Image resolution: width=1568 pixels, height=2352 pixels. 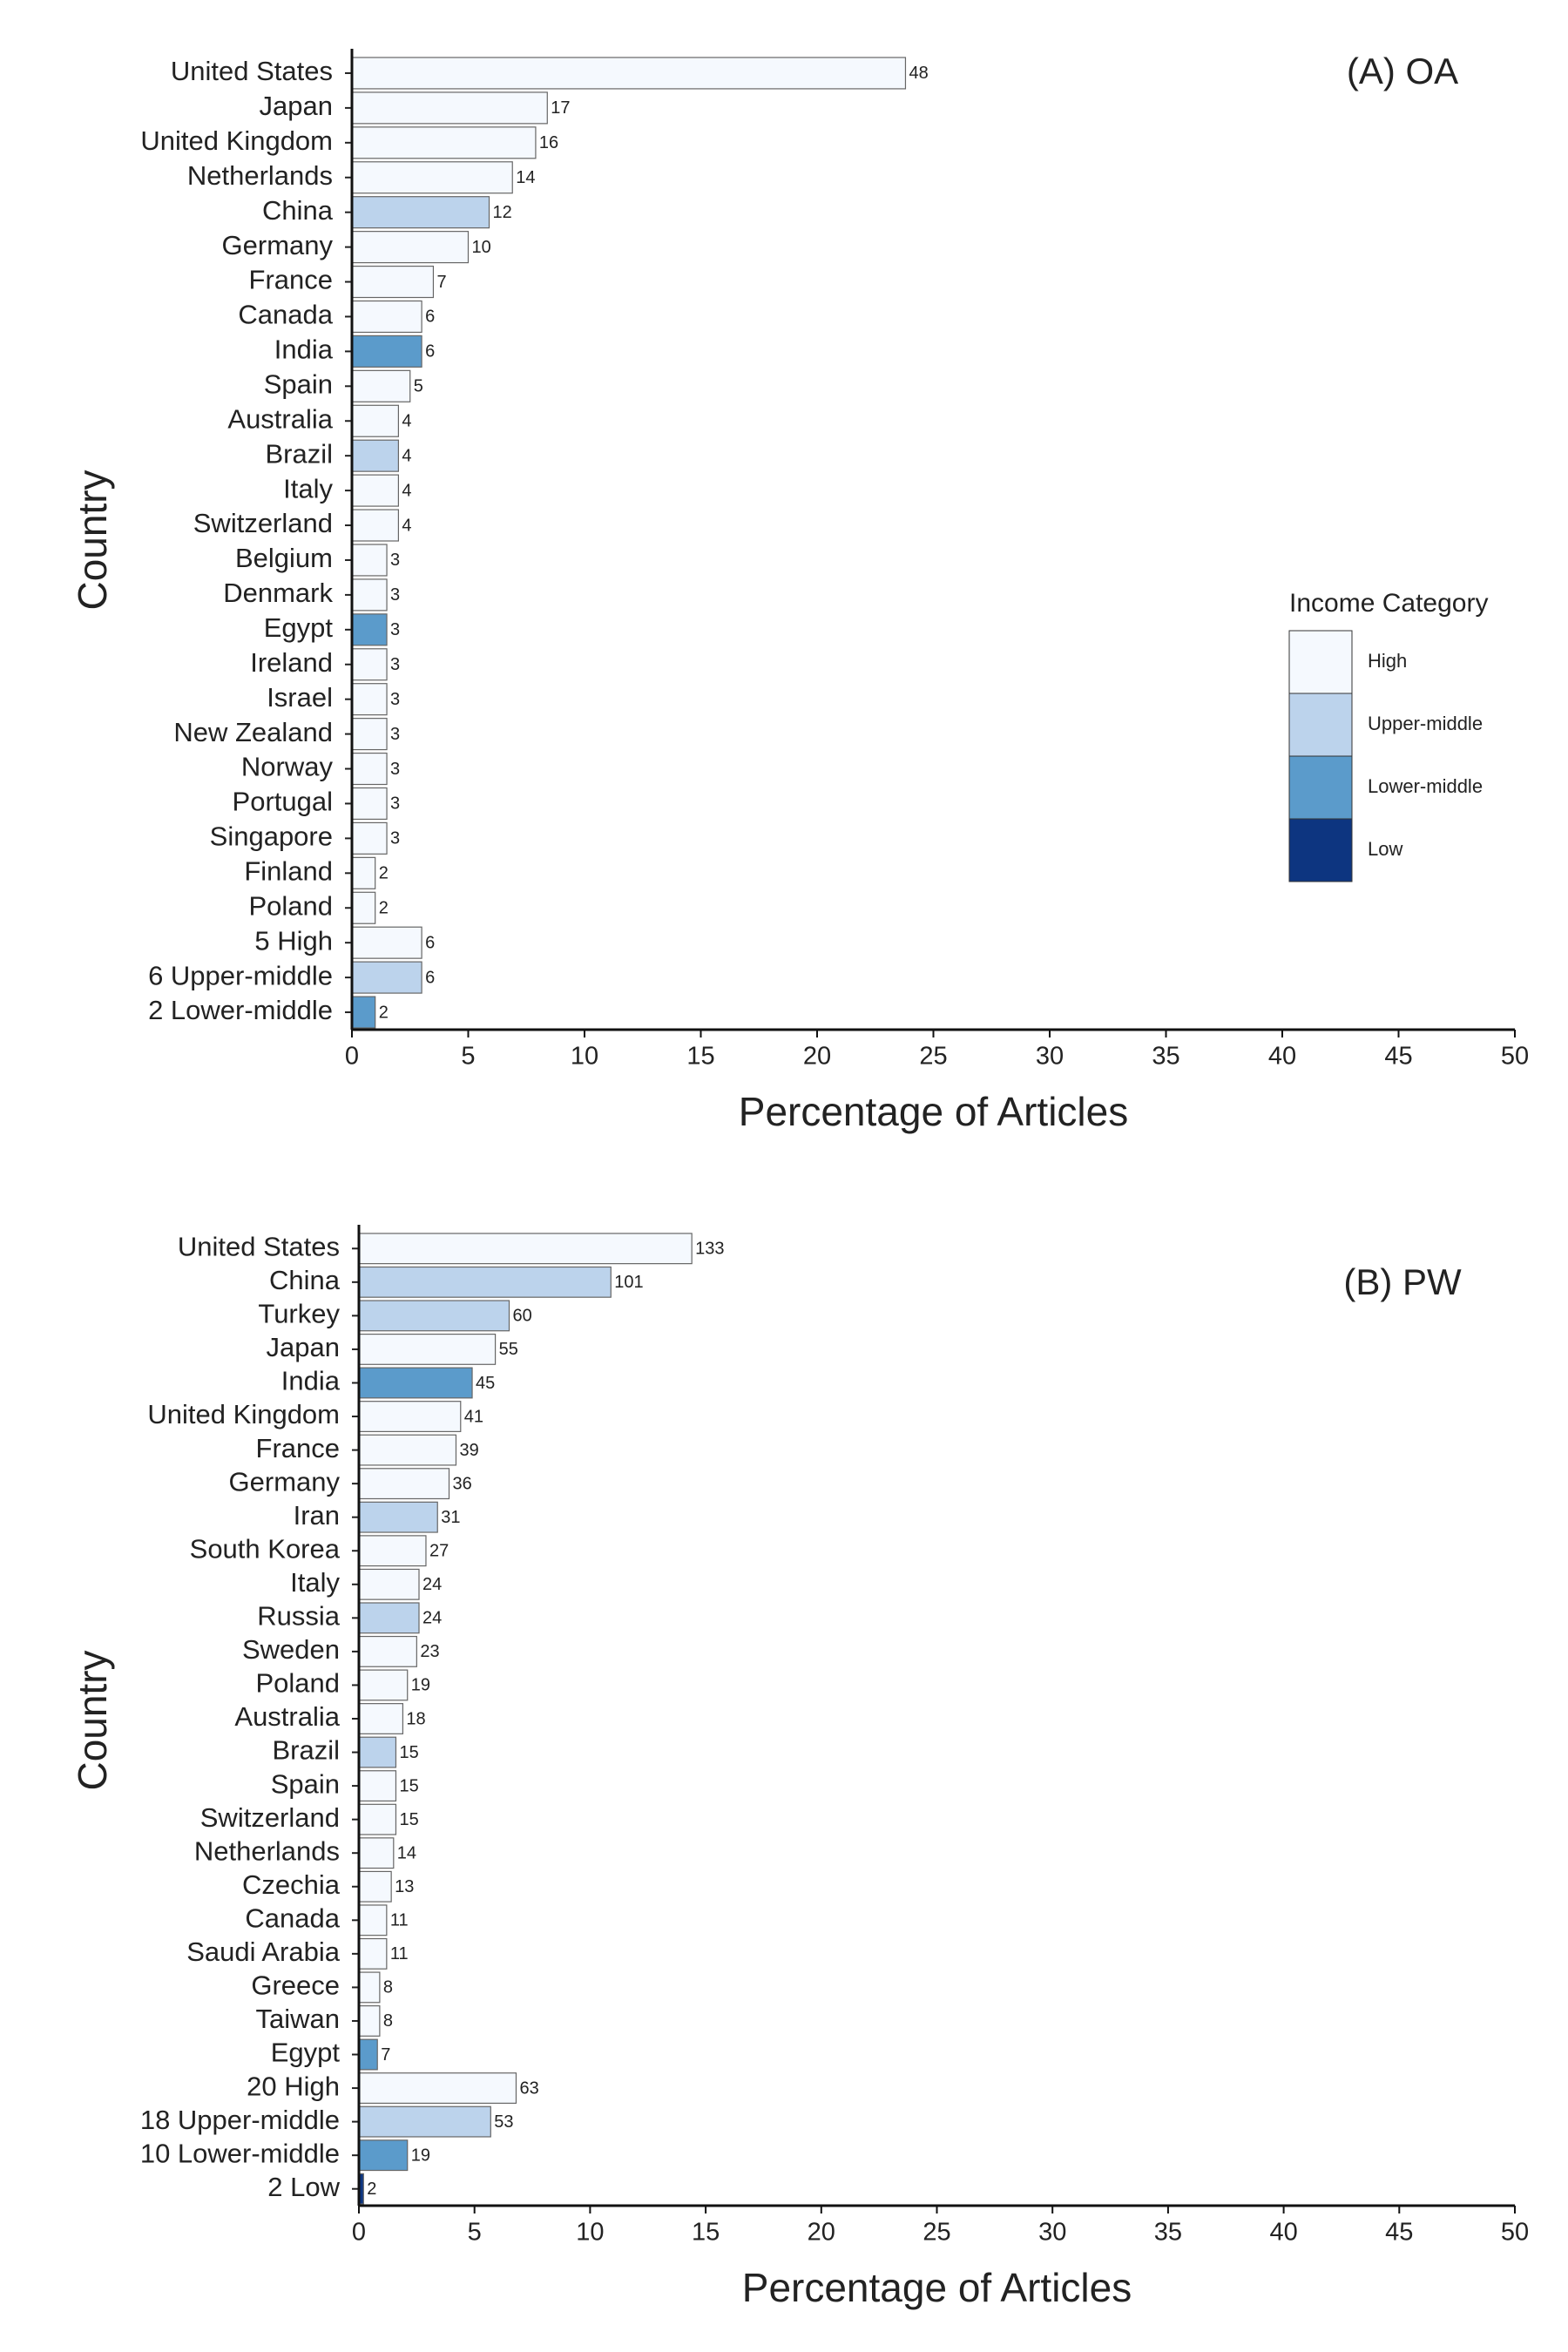 I want to click on y-tick-label: Brazil, so click(x=306, y=1751).